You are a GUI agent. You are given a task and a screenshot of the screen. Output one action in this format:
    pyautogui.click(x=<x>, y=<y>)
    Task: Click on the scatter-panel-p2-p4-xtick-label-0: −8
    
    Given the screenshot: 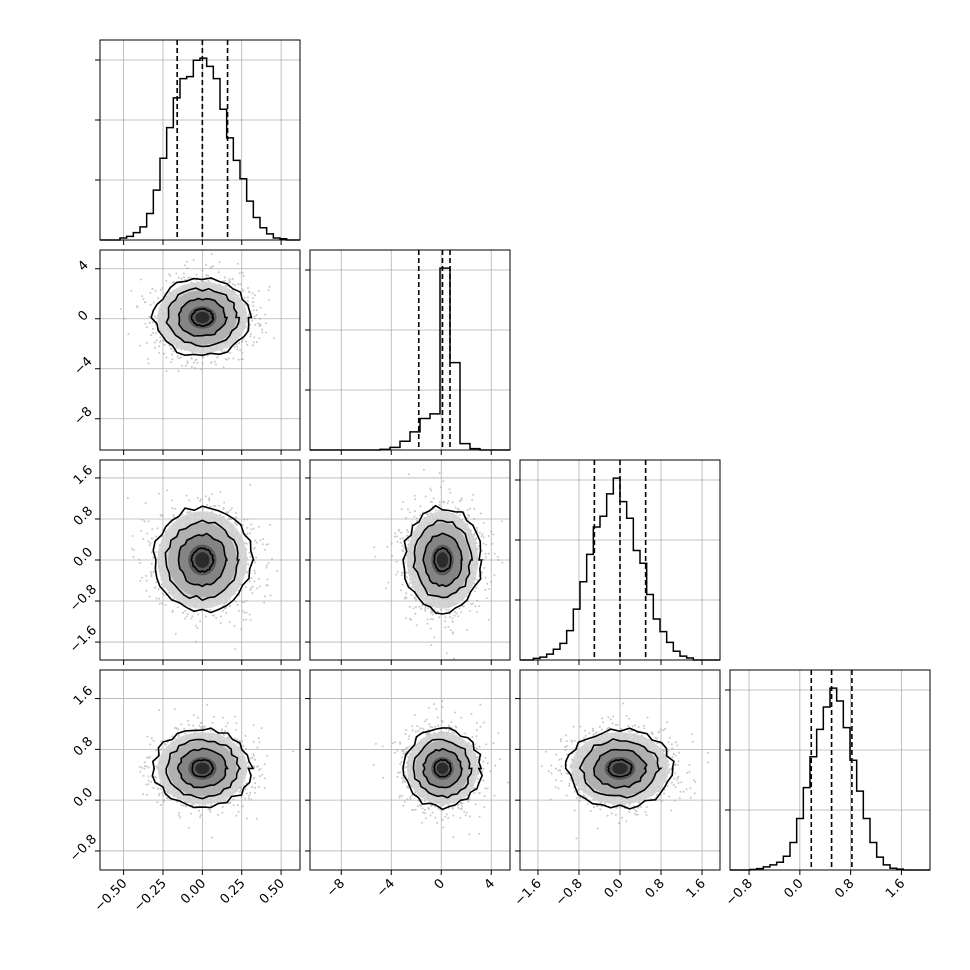 What is the action you would take?
    pyautogui.click(x=336, y=888)
    